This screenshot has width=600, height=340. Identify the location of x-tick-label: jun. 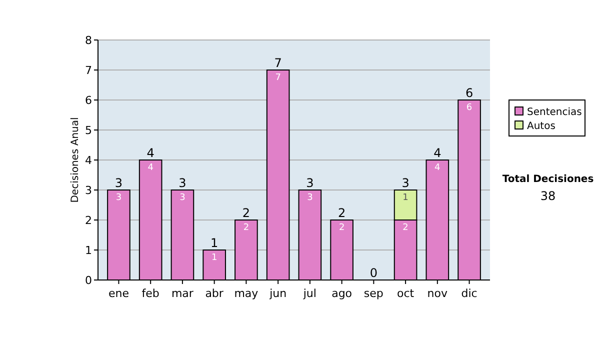
(277, 293).